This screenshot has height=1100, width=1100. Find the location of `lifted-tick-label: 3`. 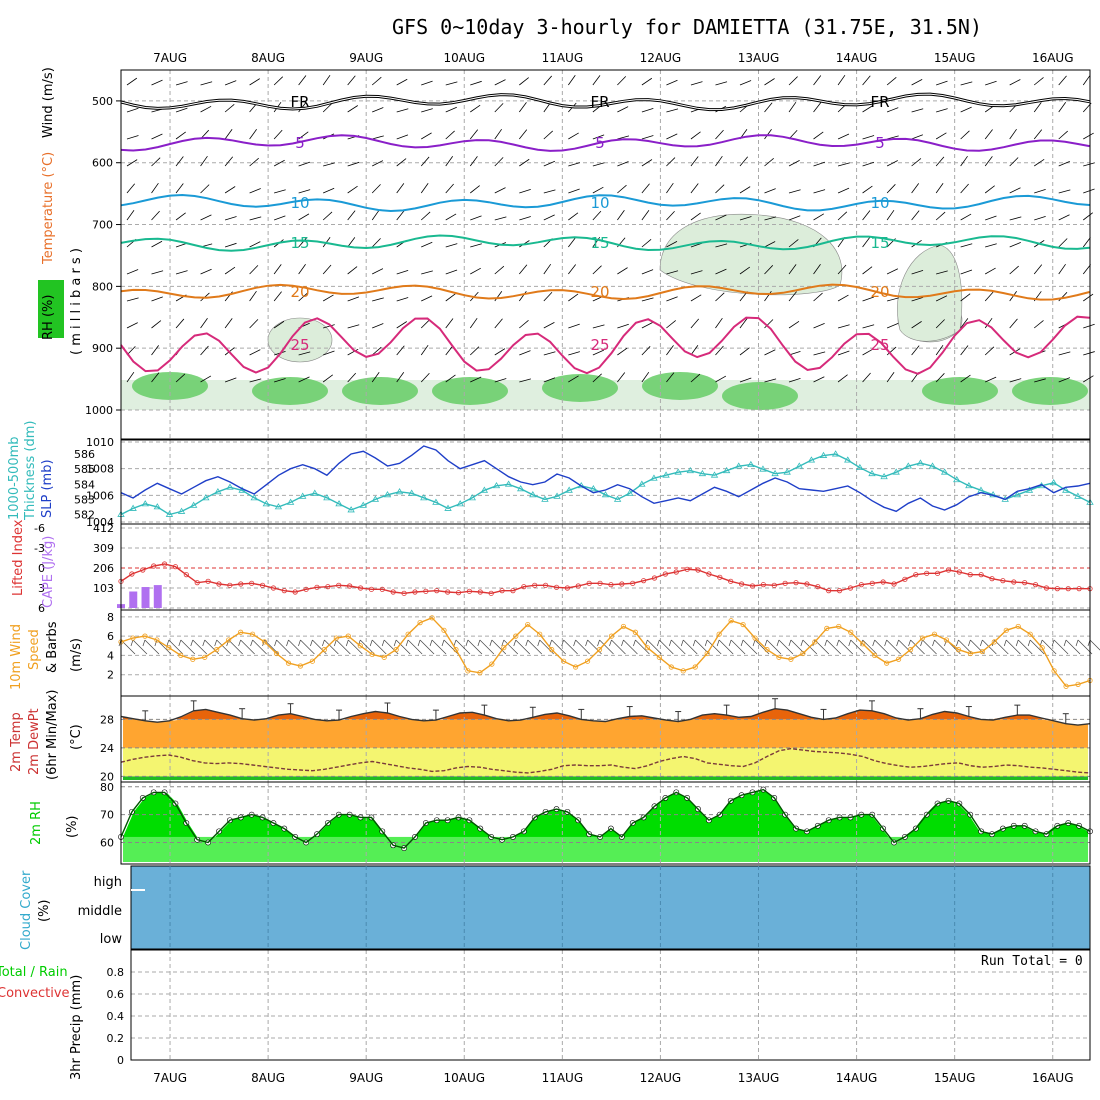

lifted-tick-label: 3 is located at coordinates (41, 588).